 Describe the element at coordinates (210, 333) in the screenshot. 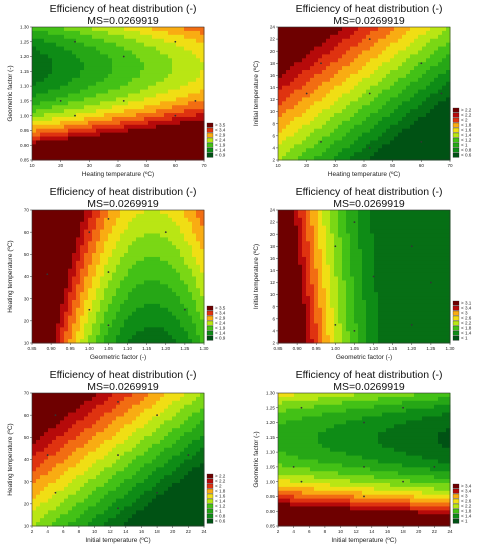

I see `legend-swatch` at that location.